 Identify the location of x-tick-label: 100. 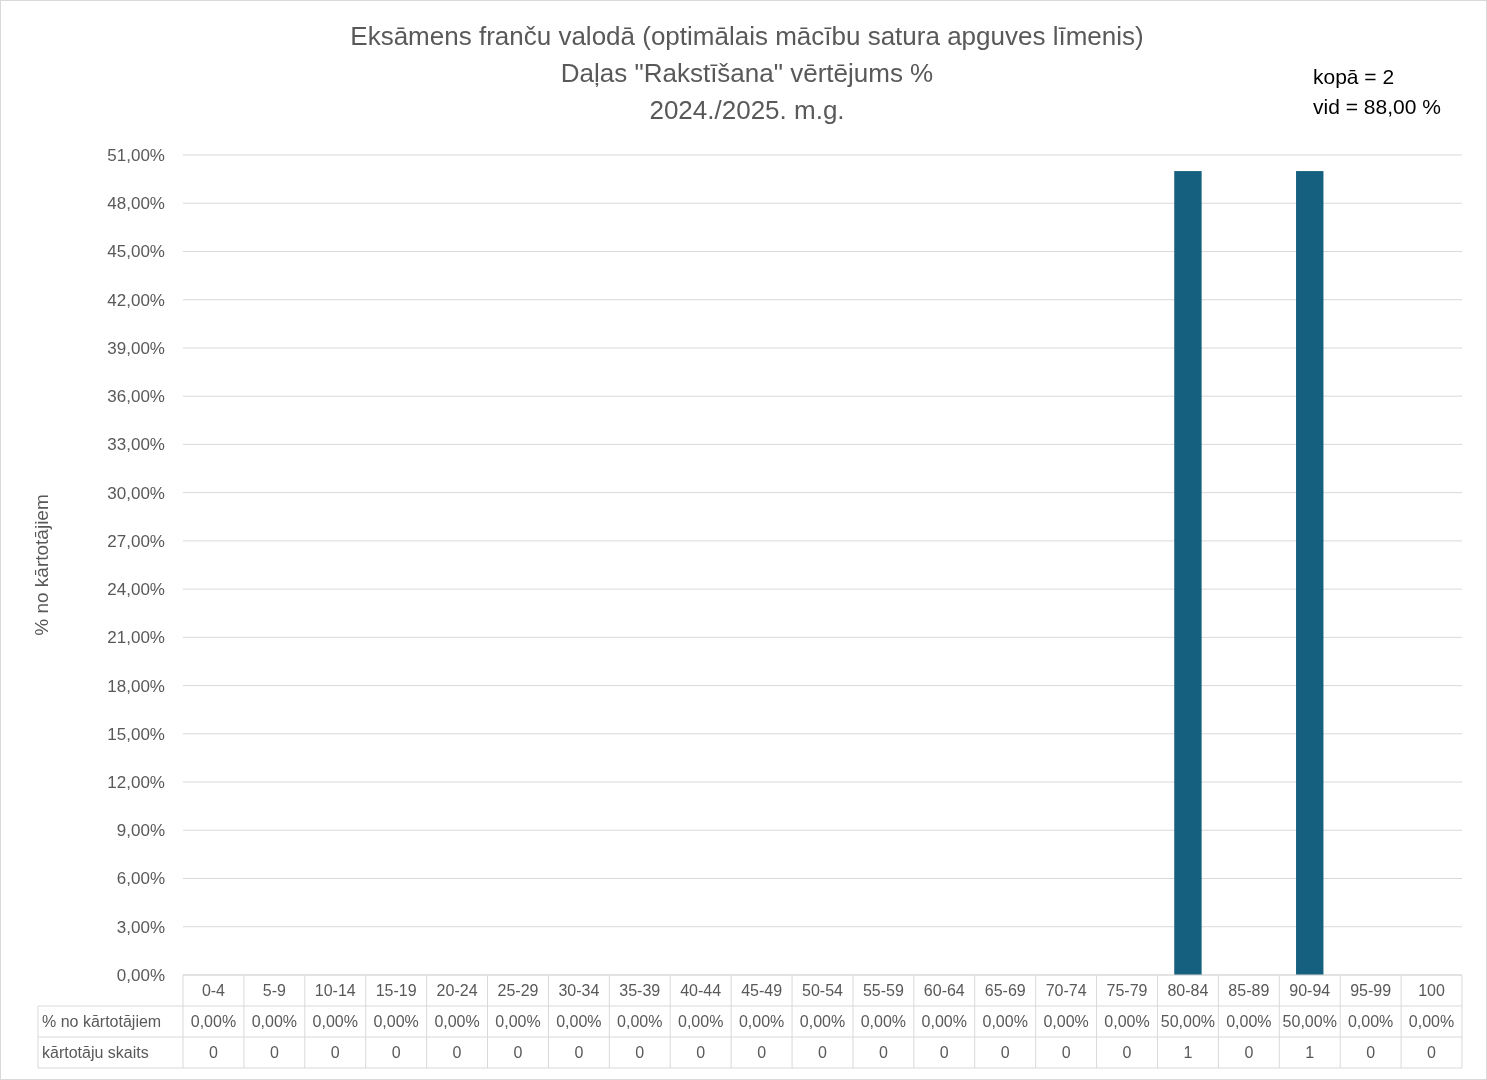
(1431, 991).